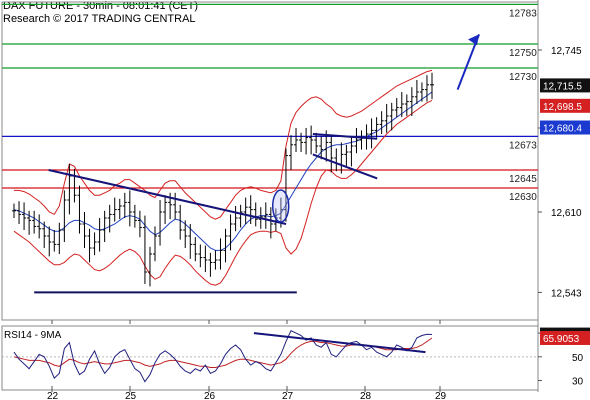 The height and width of the screenshot is (400, 590). I want to click on rsi-ma-line, so click(223, 352).